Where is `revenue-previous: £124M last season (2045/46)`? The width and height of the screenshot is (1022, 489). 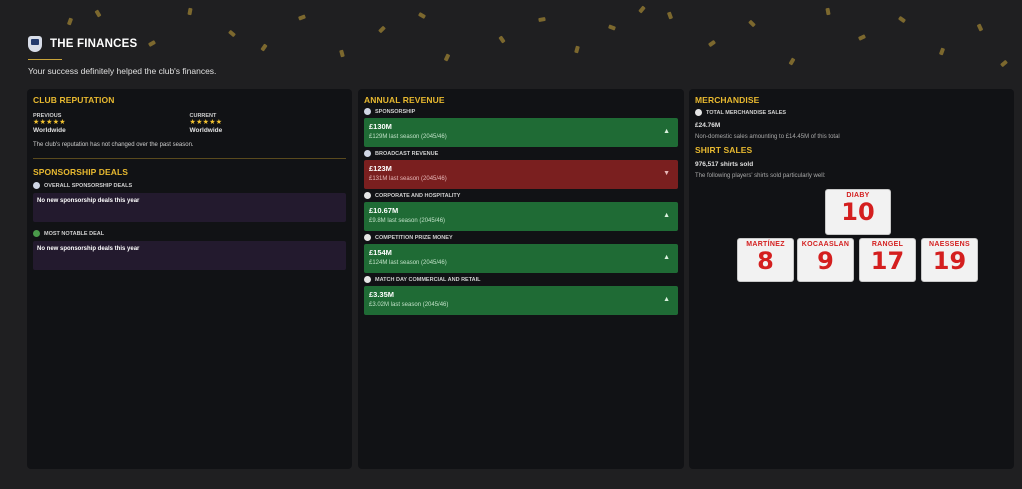 revenue-previous: £124M last season (2045/46) is located at coordinates (408, 263).